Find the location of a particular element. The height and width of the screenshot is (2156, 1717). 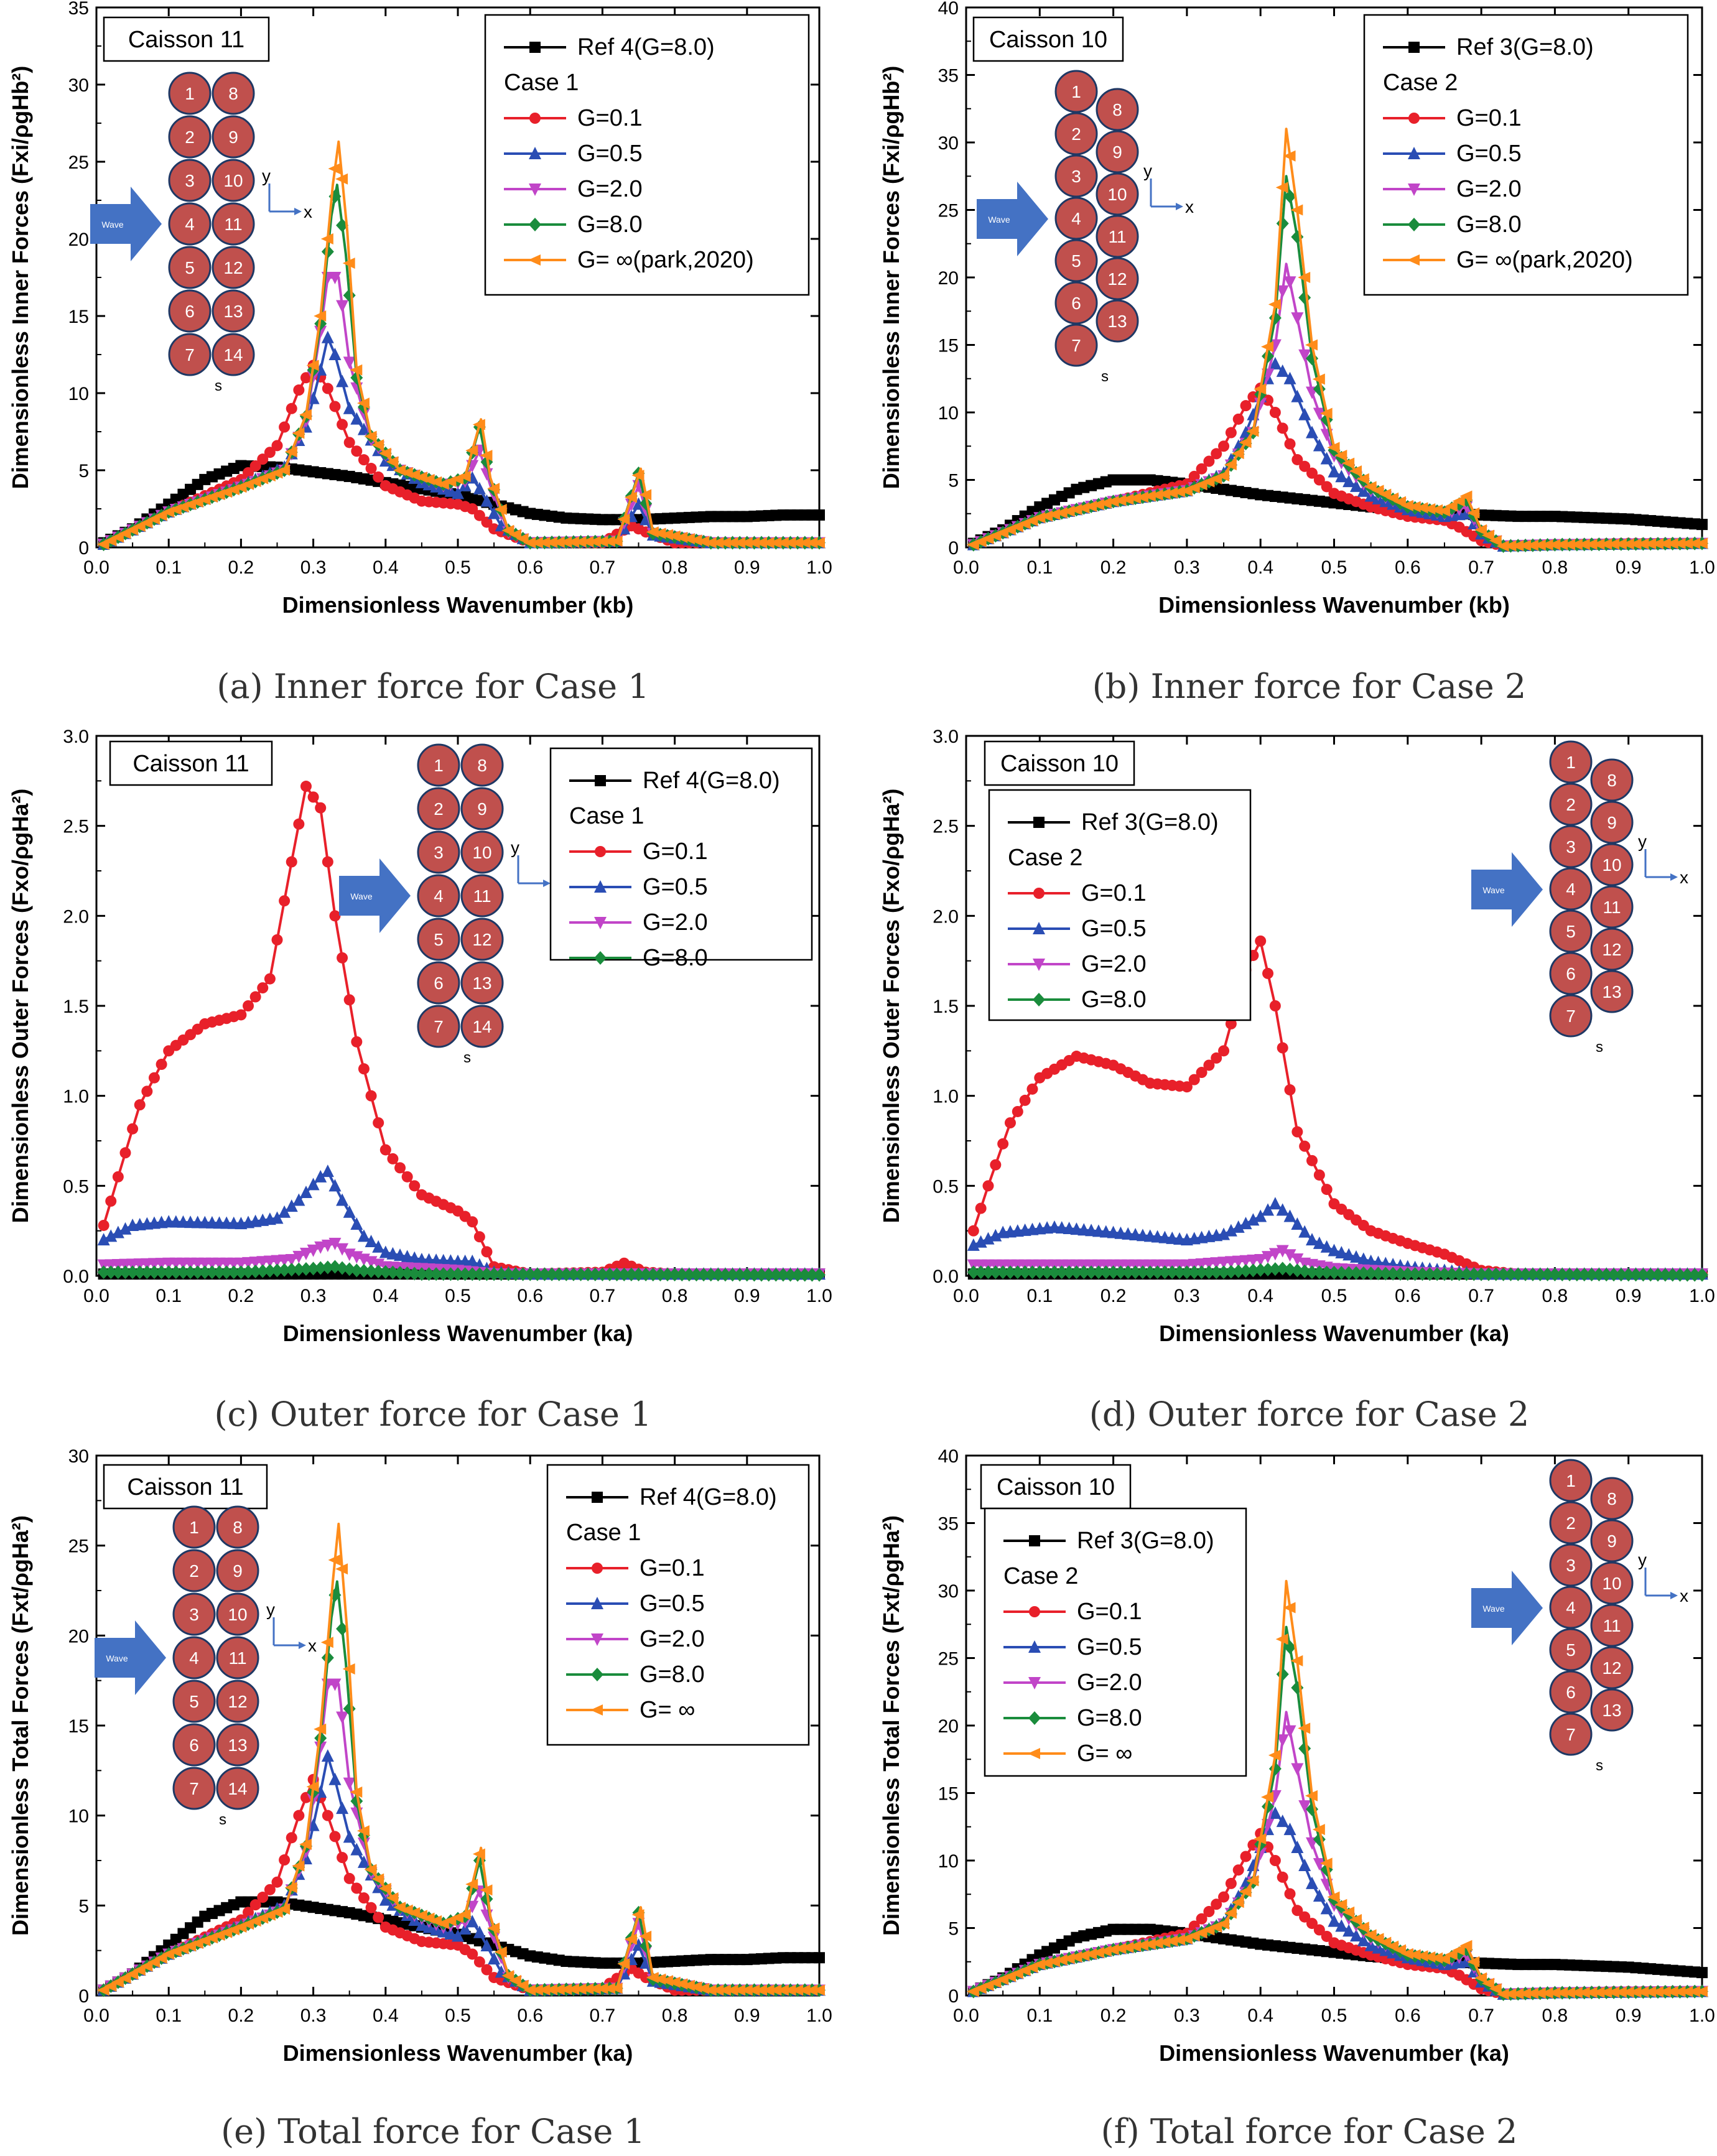

caisson-circle: 3 is located at coordinates (1571, 1565).